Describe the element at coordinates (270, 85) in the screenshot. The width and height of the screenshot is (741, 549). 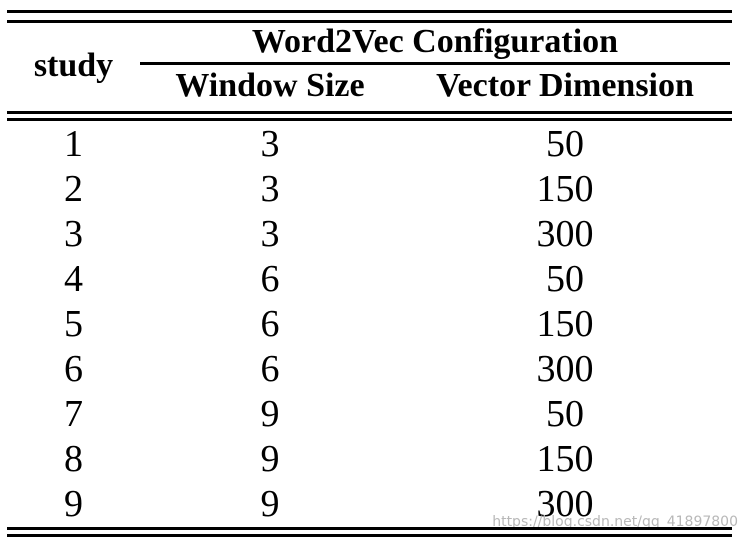
I see `column-header-window-size: Window Size` at that location.